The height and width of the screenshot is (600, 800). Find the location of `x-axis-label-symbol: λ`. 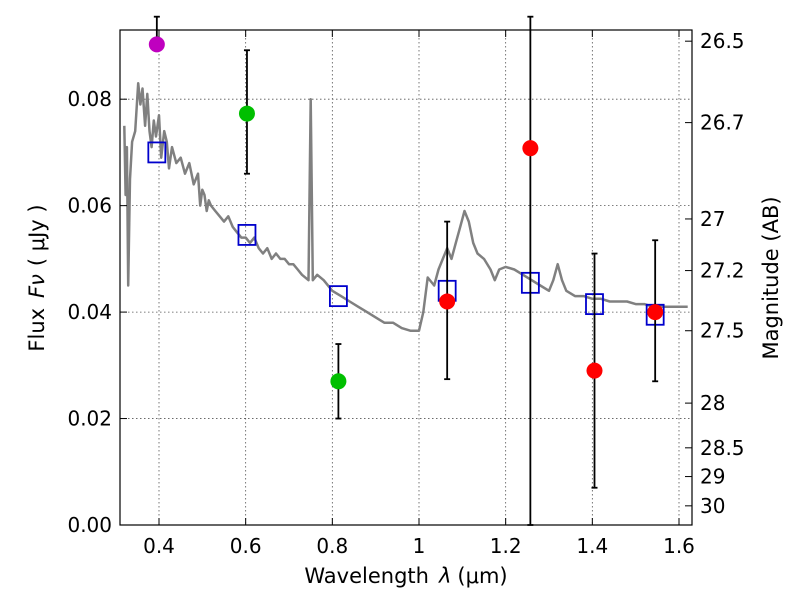

x-axis-label-symbol: λ is located at coordinates (444, 576).